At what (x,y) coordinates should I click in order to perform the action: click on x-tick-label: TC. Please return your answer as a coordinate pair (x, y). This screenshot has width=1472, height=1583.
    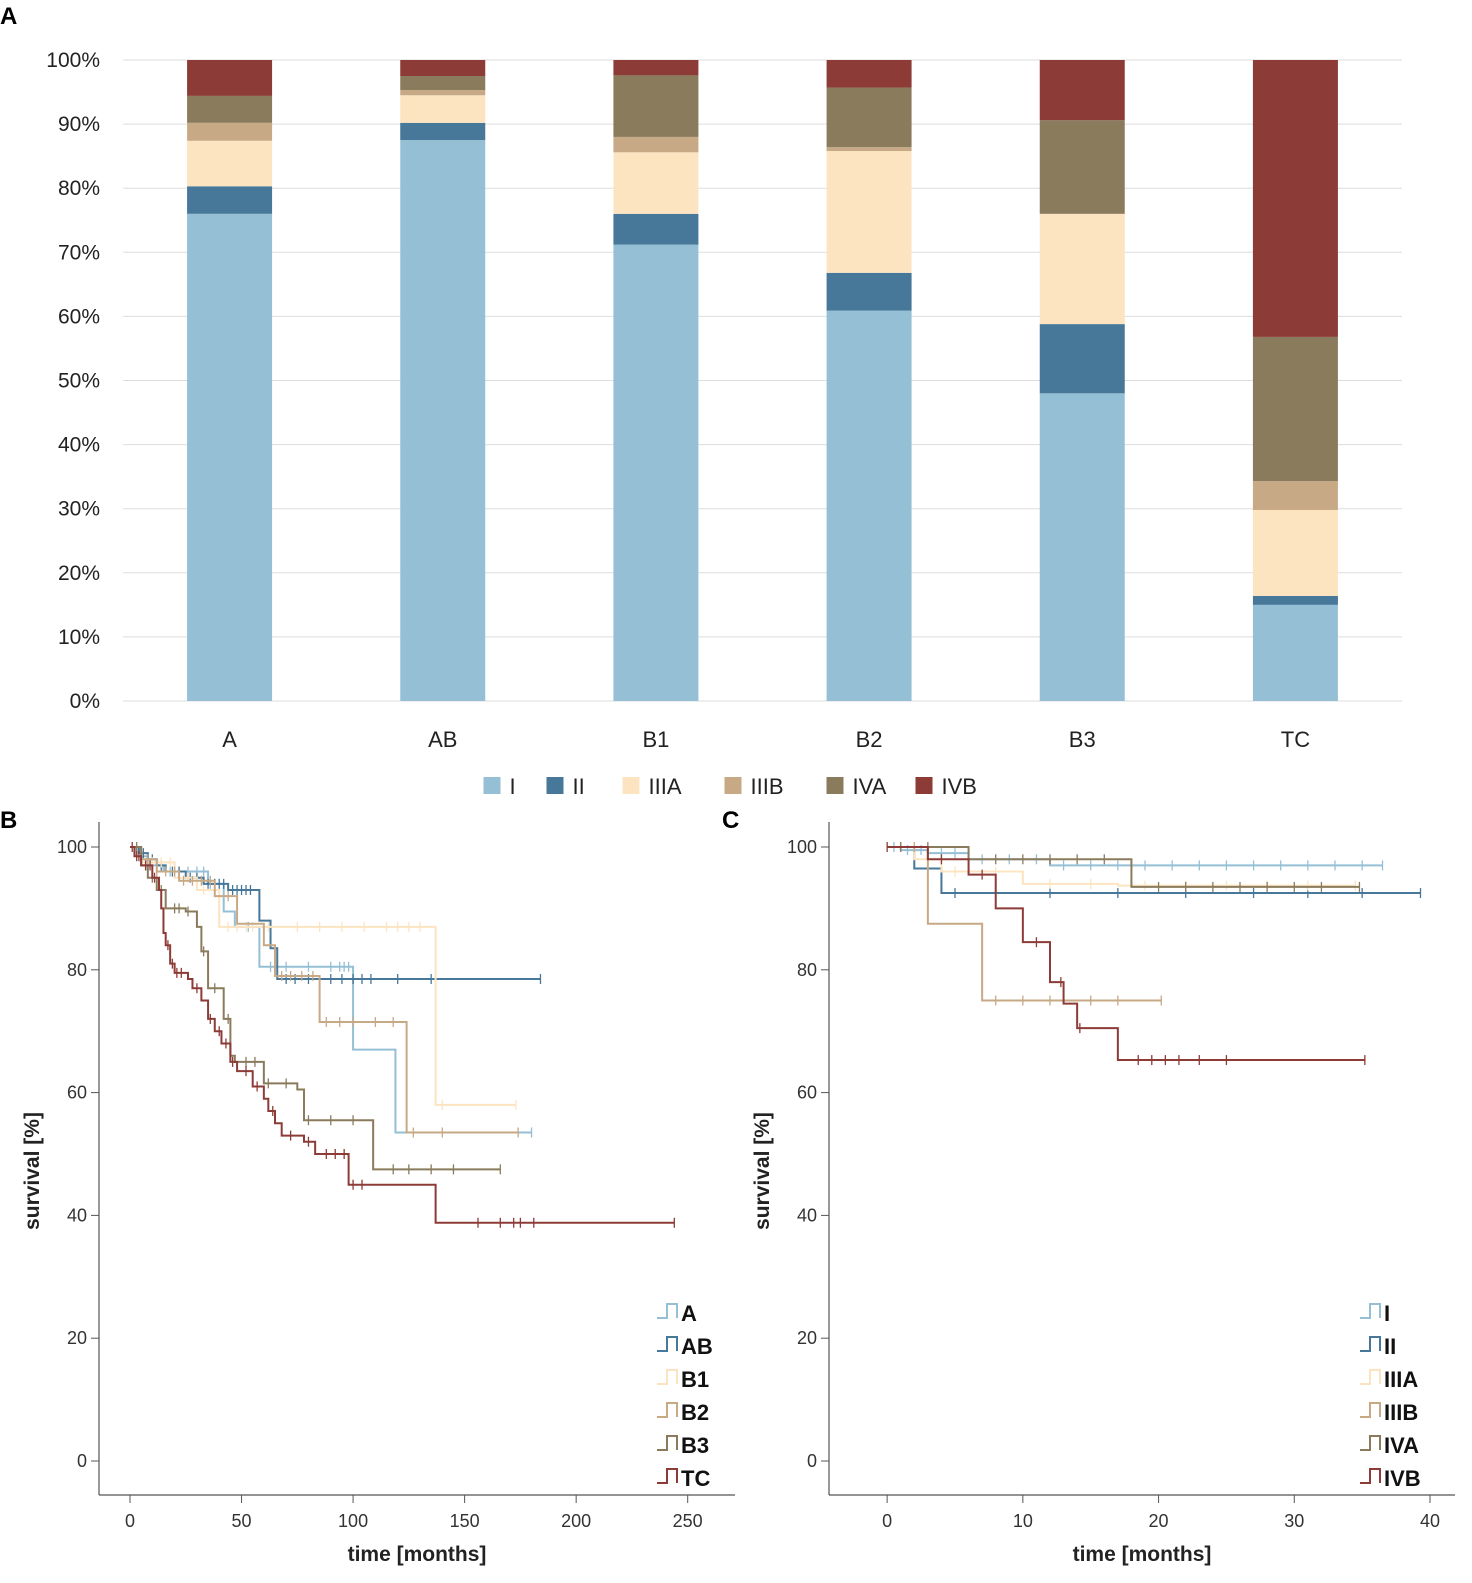
    Looking at the image, I should click on (1295, 739).